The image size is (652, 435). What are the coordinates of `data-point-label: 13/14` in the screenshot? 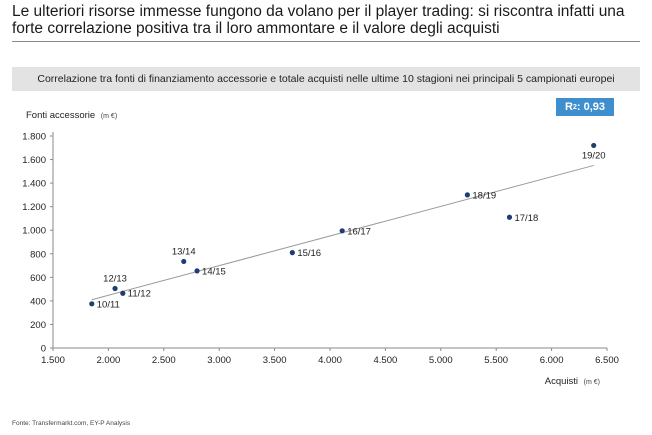 It's located at (184, 251).